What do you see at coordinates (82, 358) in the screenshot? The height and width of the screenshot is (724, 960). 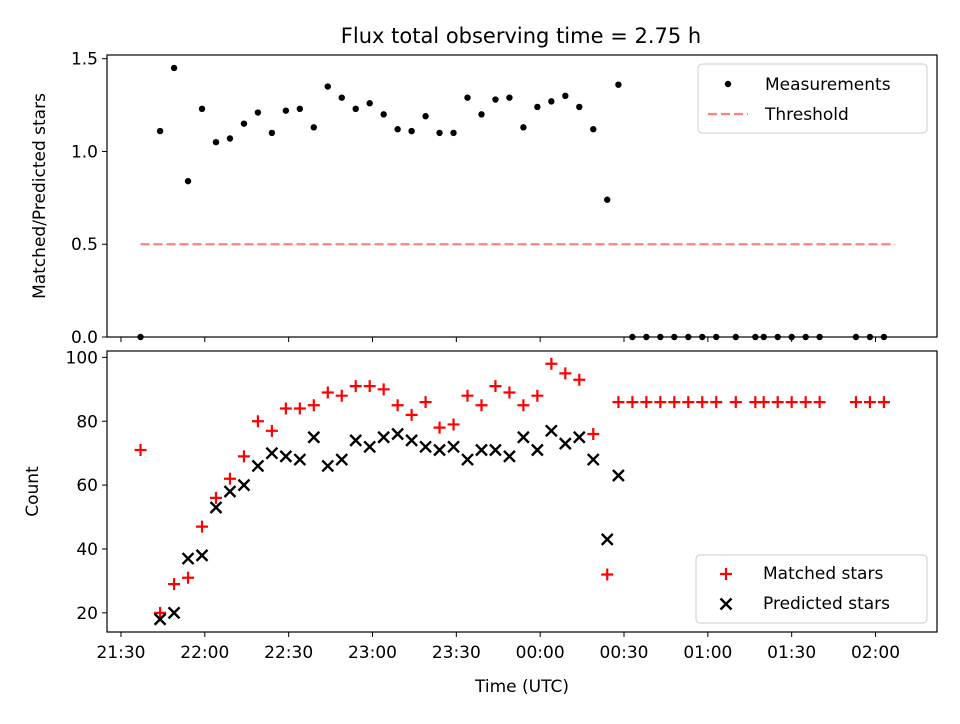 I see `y-tick-label: 100` at bounding box center [82, 358].